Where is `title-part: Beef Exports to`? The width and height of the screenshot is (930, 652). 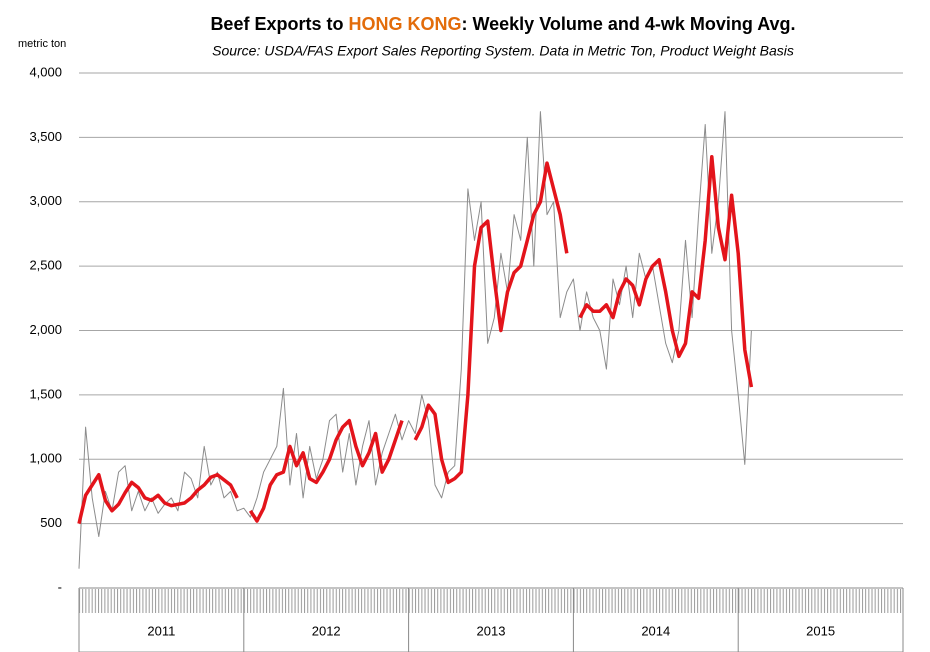 title-part: Beef Exports to is located at coordinates (279, 24).